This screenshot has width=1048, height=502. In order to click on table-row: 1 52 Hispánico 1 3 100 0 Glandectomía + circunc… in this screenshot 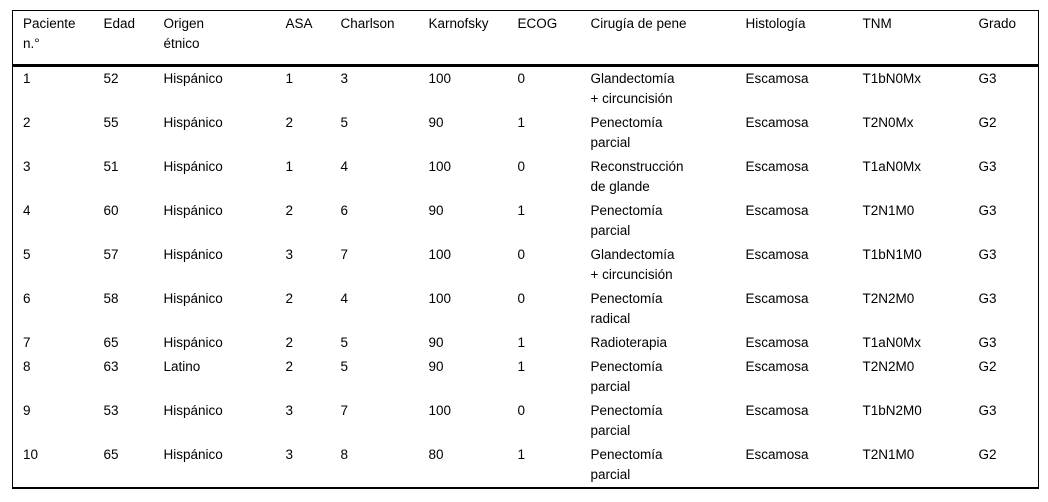, I will do `click(526, 89)`.